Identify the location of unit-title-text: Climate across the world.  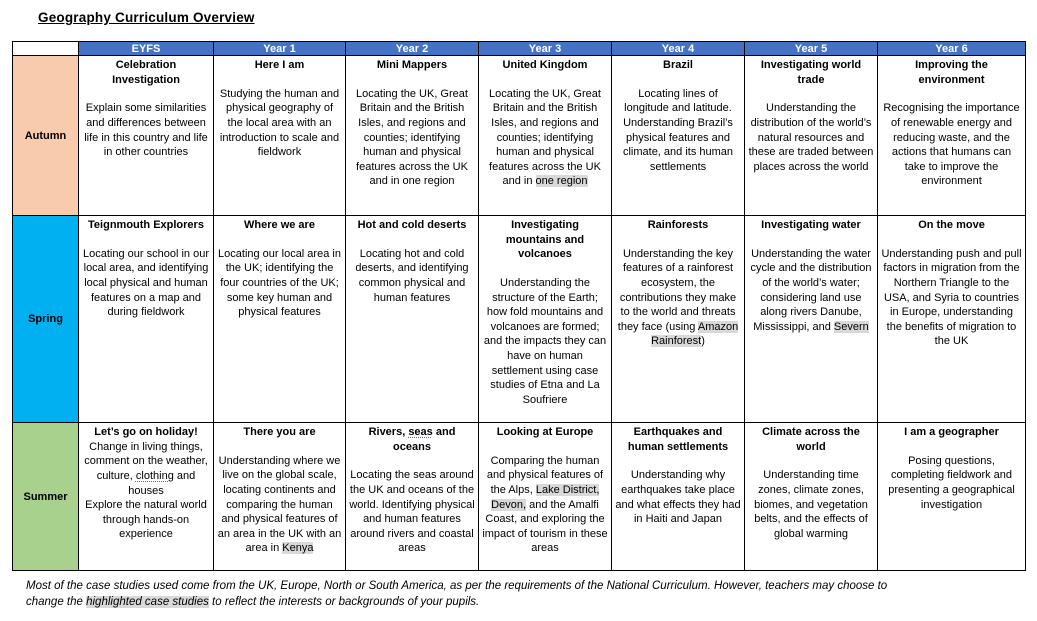
(811, 439).